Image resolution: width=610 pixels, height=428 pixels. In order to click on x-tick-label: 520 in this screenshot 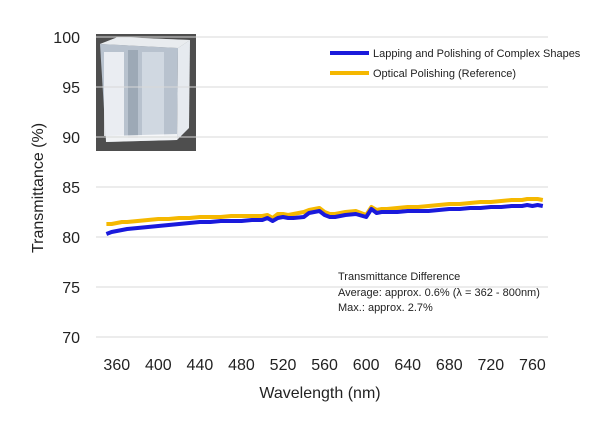, I will do `click(283, 365)`.